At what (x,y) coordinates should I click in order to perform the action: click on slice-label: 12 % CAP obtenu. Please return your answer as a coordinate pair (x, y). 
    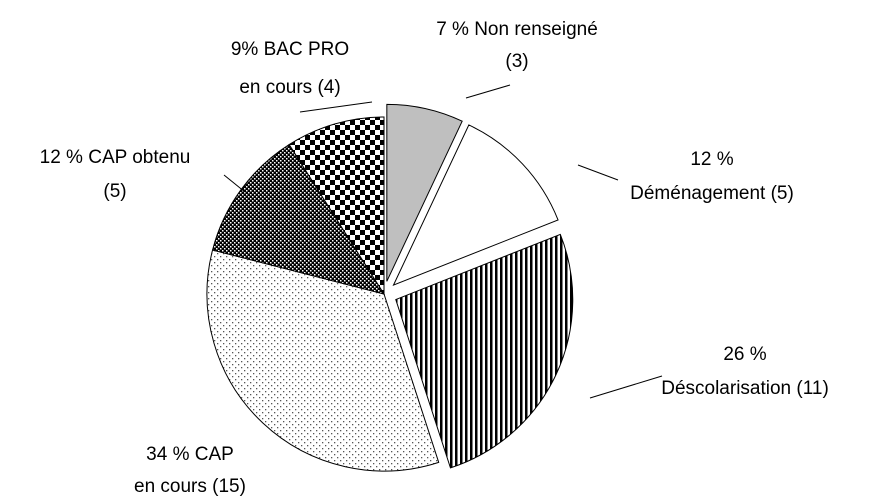
    Looking at the image, I should click on (115, 157).